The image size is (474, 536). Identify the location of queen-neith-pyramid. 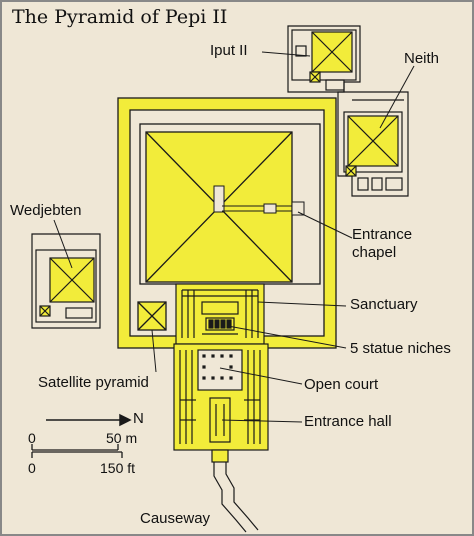
(373, 144).